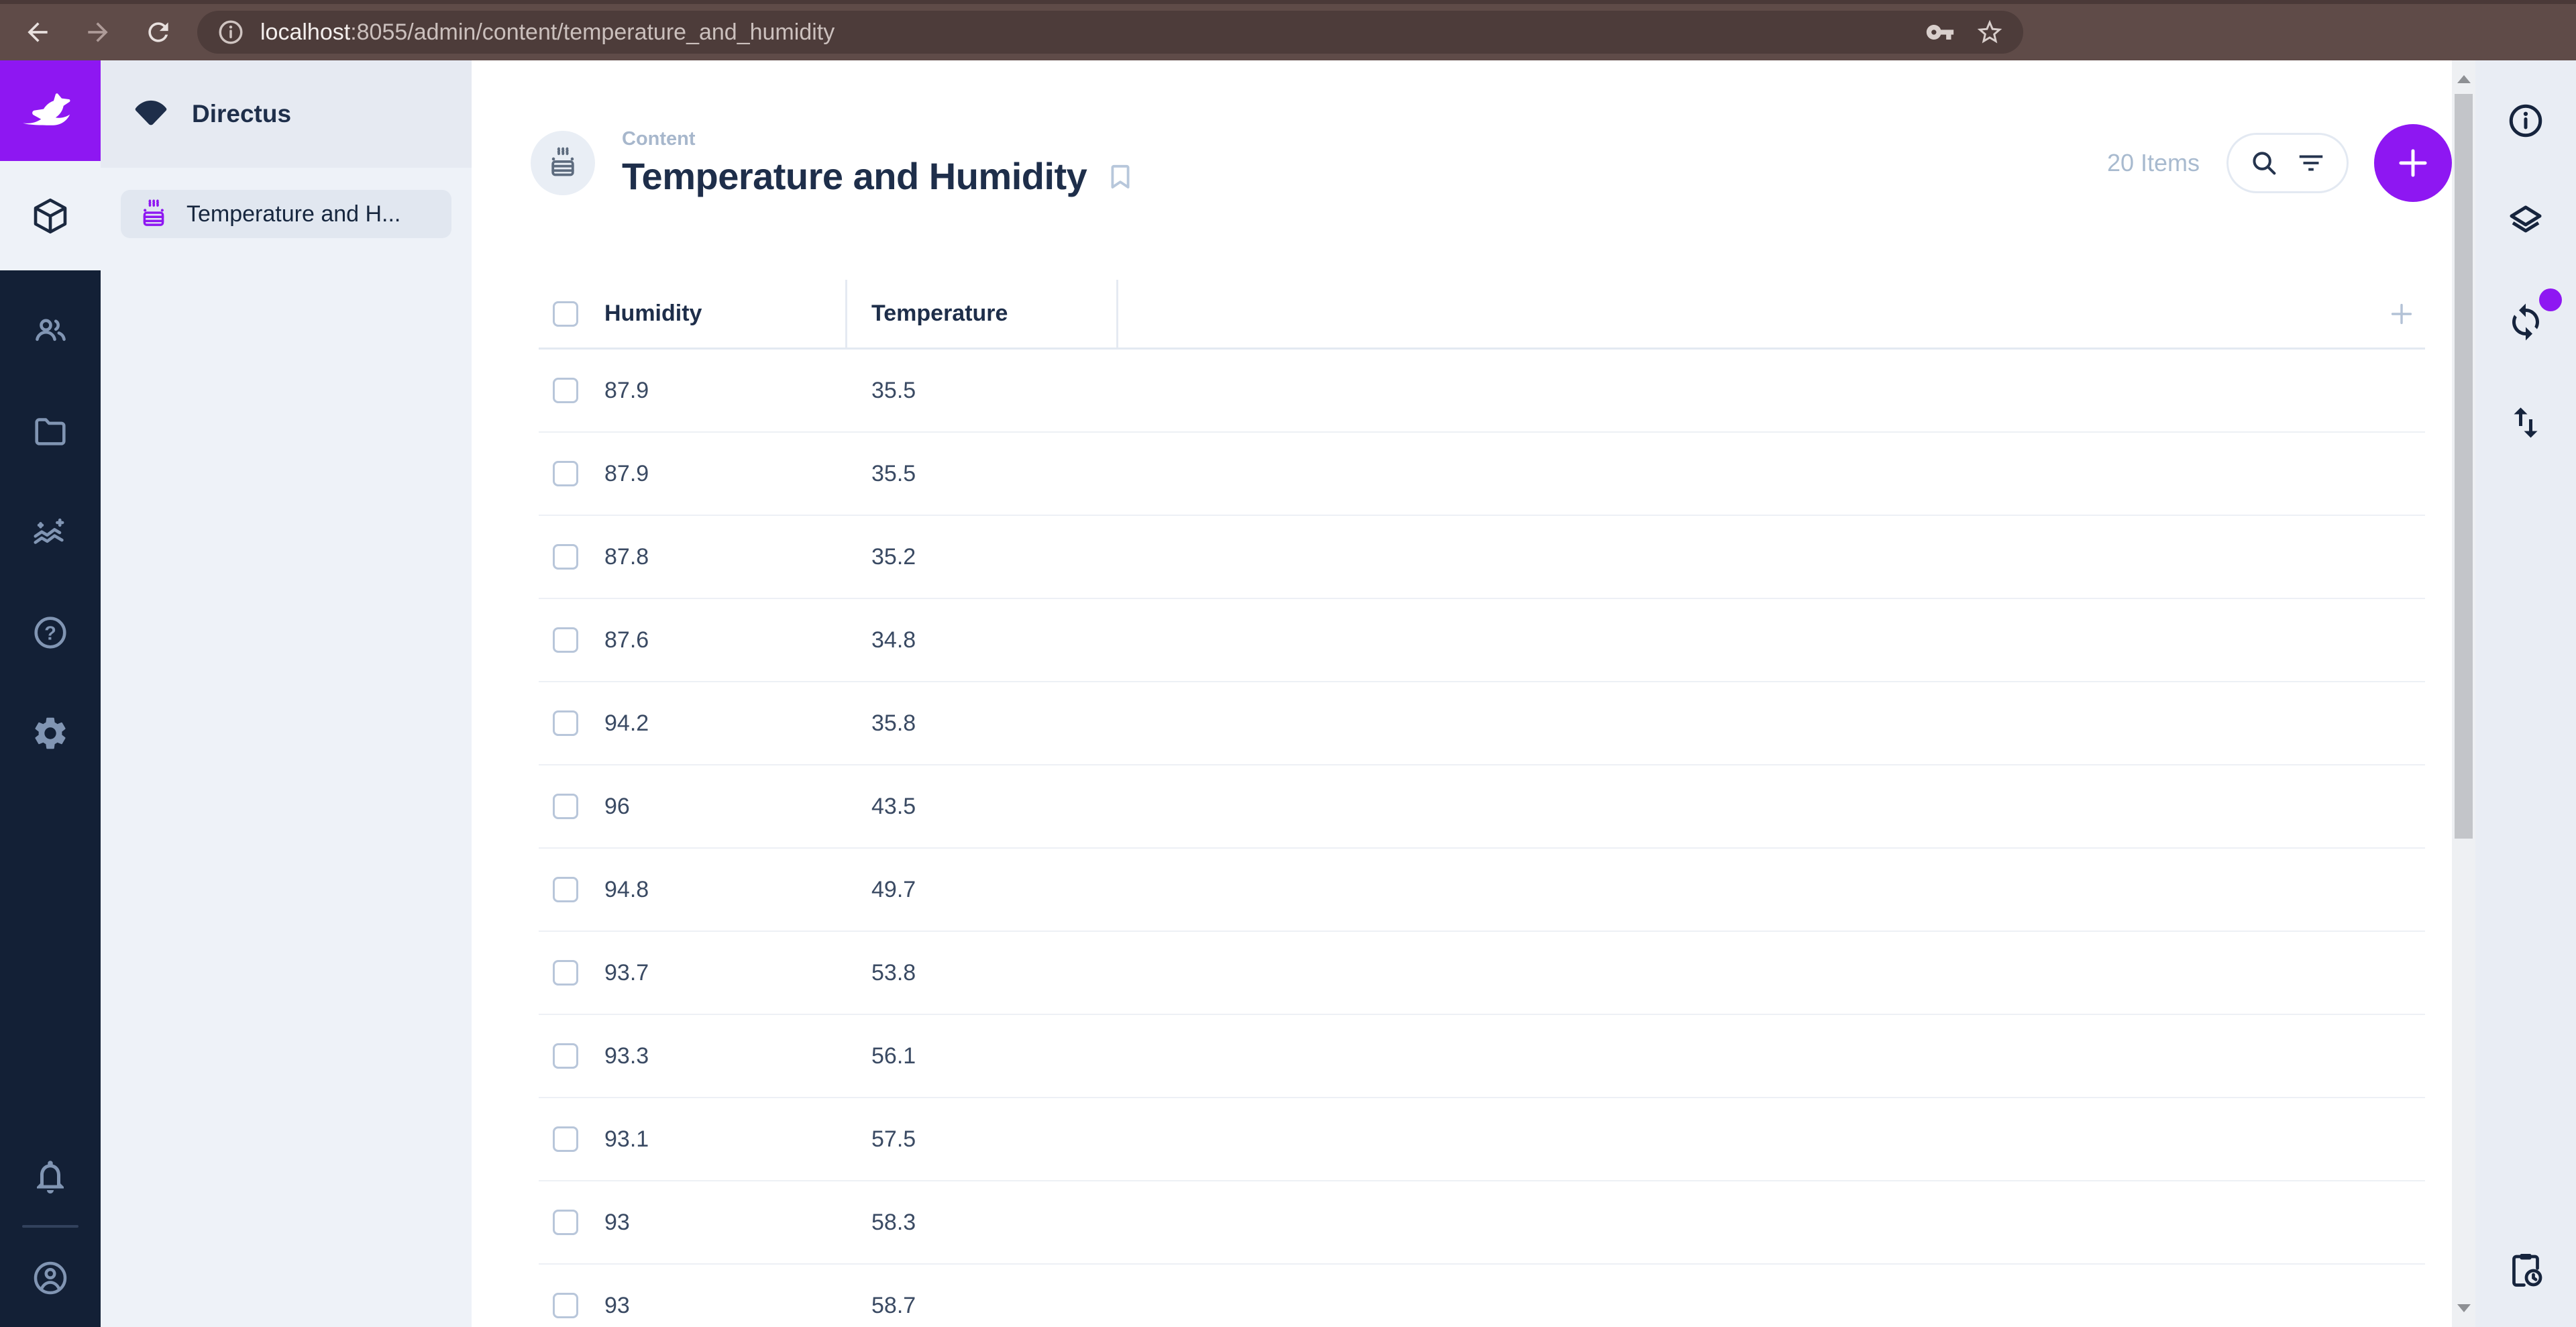 This screenshot has height=1327, width=2576. I want to click on select-all-checkbox, so click(565, 314).